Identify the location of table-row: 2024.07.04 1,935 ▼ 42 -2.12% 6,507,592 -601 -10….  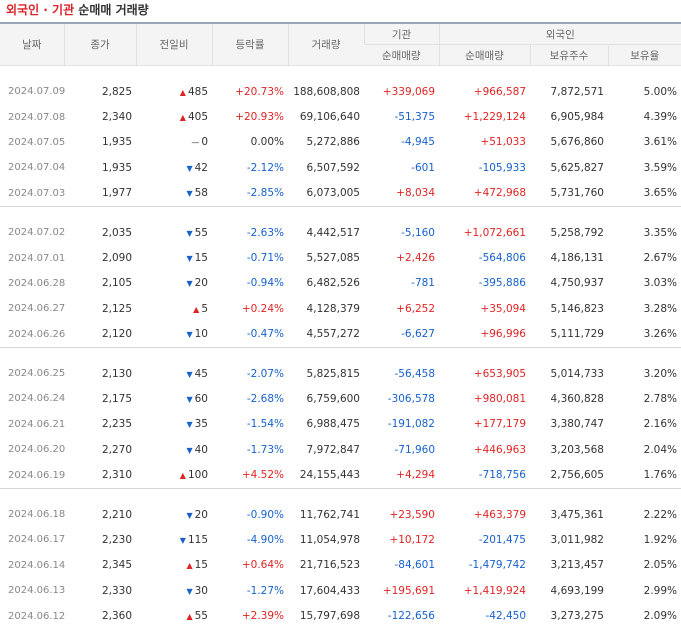
(340, 167).